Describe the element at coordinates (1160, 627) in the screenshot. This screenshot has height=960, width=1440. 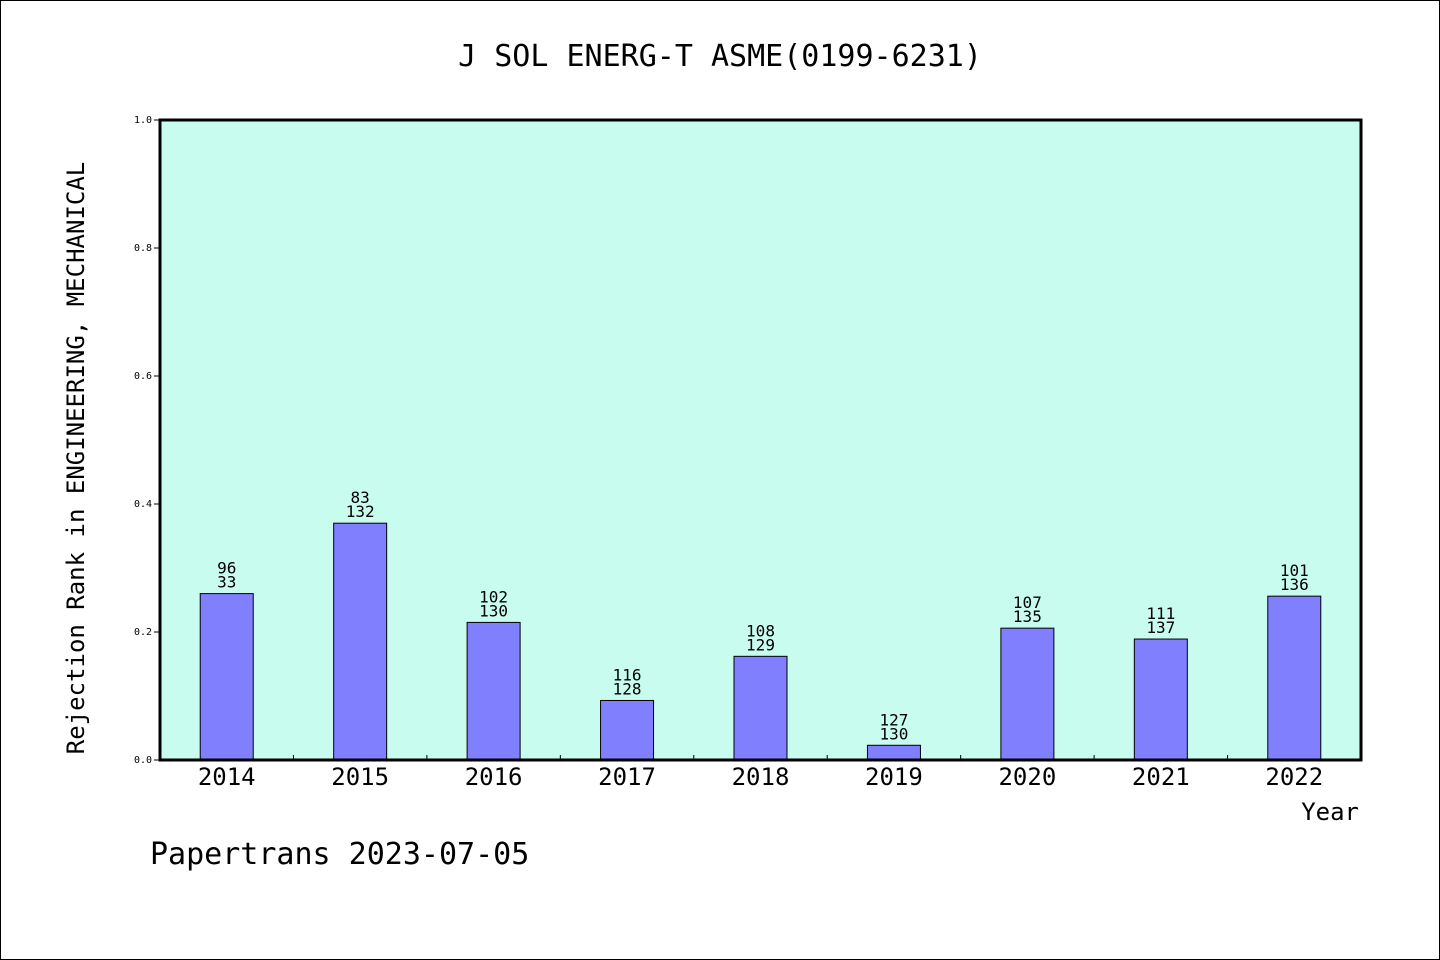
I see `bar-total-label-2021: 137` at that location.